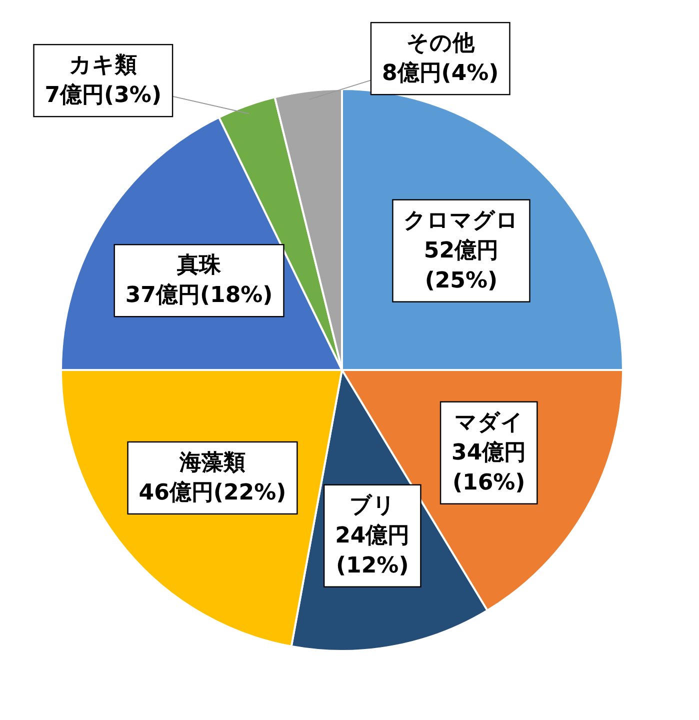 The width and height of the screenshot is (699, 720). Describe the element at coordinates (441, 43) in the screenshot. I see `slice-label: その他` at that location.